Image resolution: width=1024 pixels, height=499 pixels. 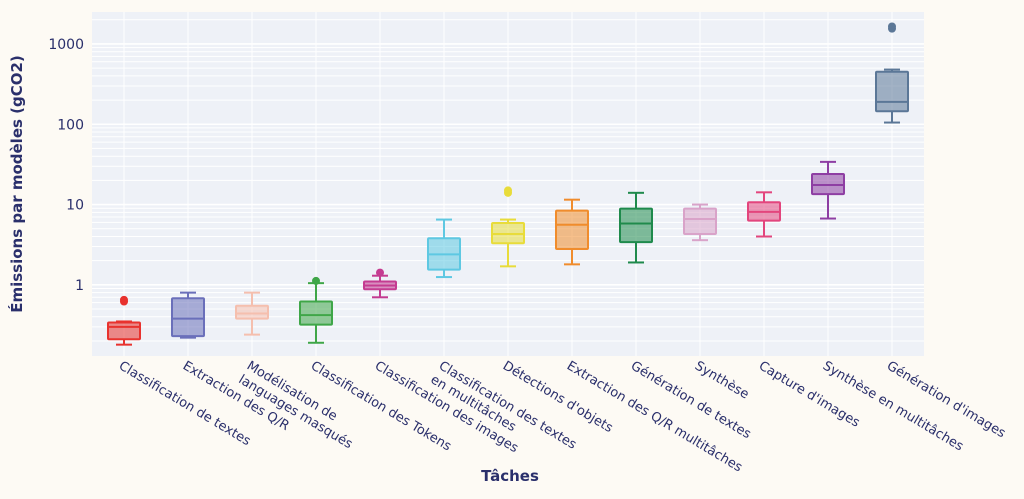 What do you see at coordinates (66, 165) in the screenshot?
I see `y-tick-labels: 1 10 100 1000` at bounding box center [66, 165].